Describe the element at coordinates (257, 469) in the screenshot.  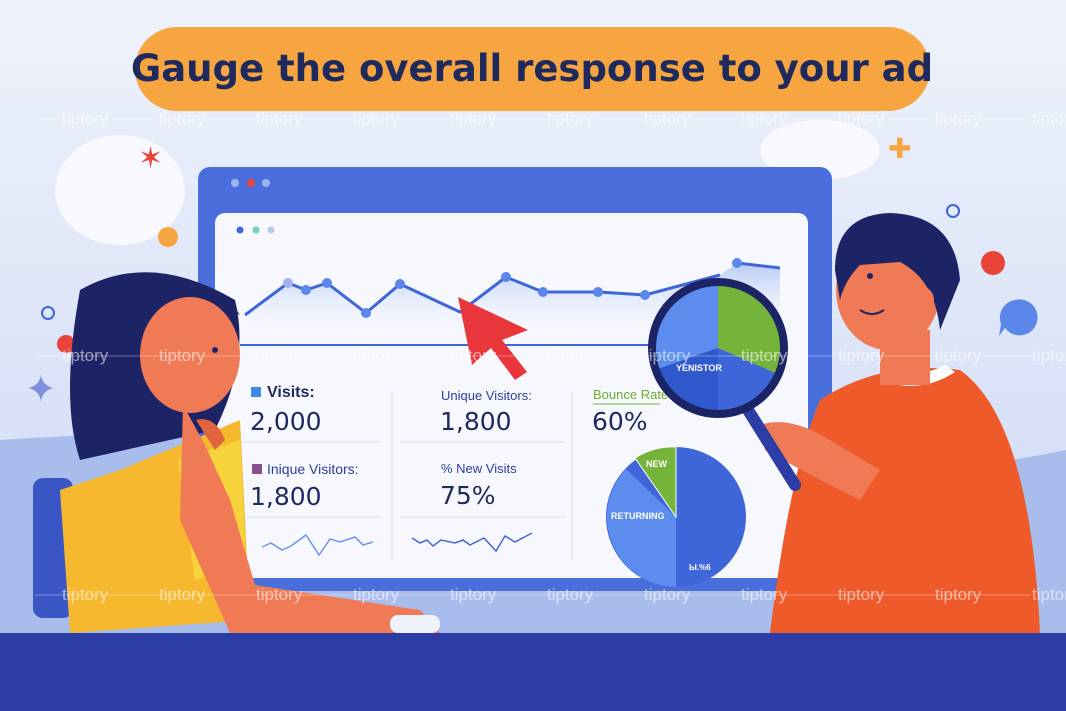
I see `unique-visitors-legend-swatch` at that location.